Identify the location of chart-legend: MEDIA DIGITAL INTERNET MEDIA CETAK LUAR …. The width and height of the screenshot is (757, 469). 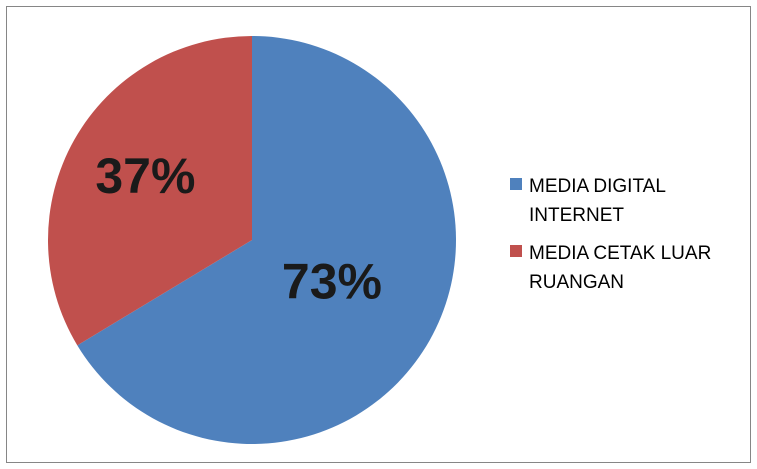
(627, 239).